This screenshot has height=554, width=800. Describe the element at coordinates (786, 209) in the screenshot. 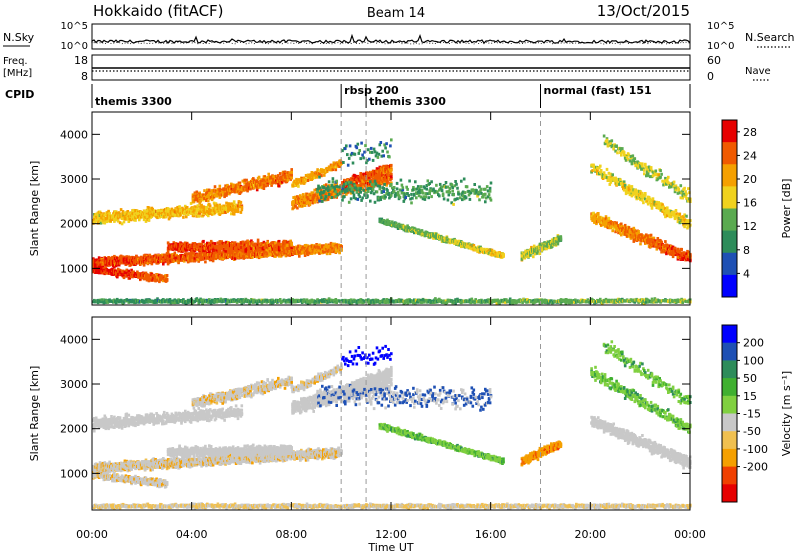

I see `colorbar-label: Power [dB]` at that location.